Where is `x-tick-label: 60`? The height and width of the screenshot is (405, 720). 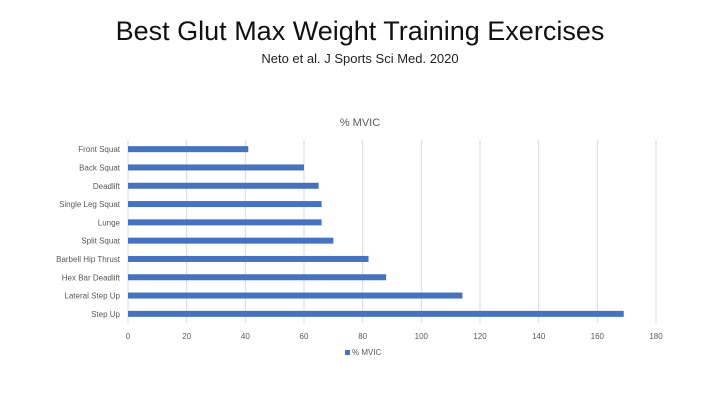
x-tick-label: 60 is located at coordinates (304, 336).